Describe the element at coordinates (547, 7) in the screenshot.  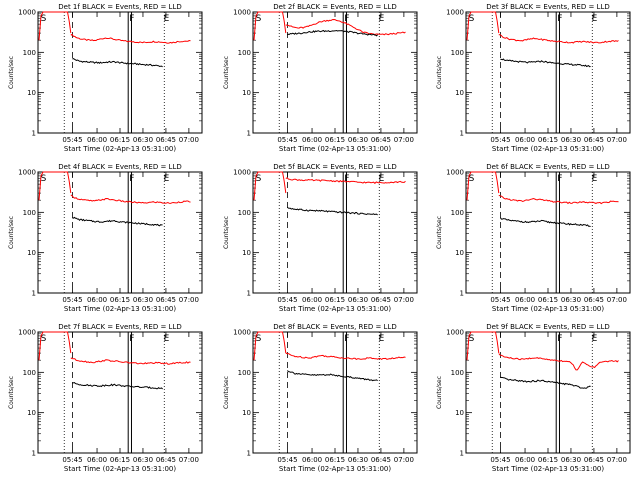
I see `panel-title: Det 3f BLACK = Events, RED = LLD` at that location.